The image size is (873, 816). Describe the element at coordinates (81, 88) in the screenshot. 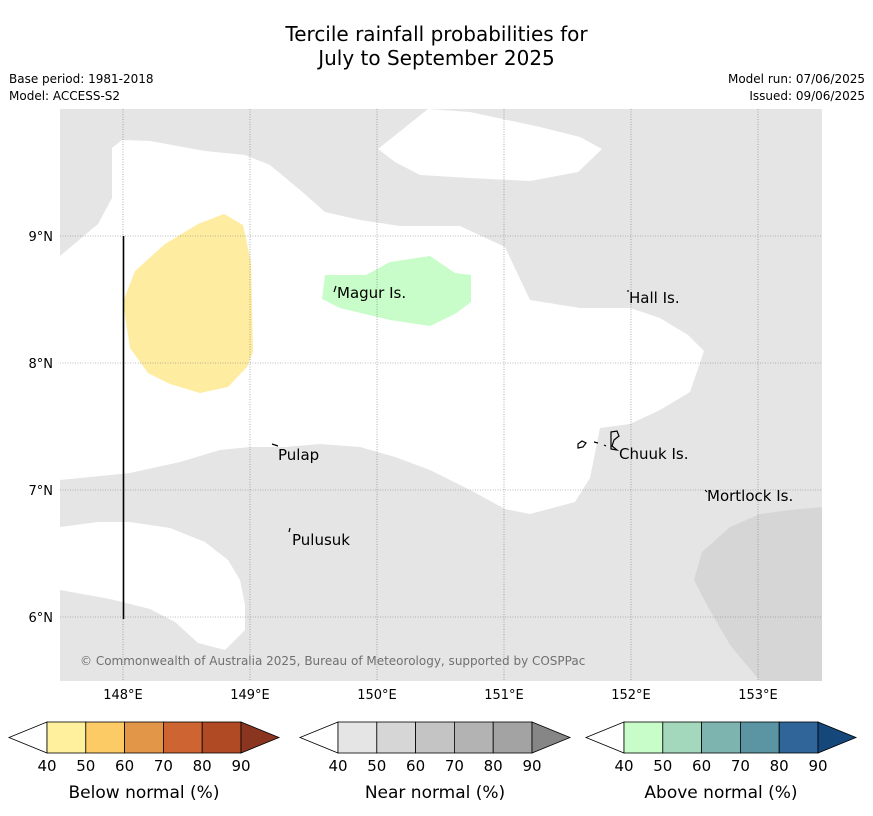

I see `meta-left: Base period: 1981-2018 Model: ACCESS-S2` at that location.